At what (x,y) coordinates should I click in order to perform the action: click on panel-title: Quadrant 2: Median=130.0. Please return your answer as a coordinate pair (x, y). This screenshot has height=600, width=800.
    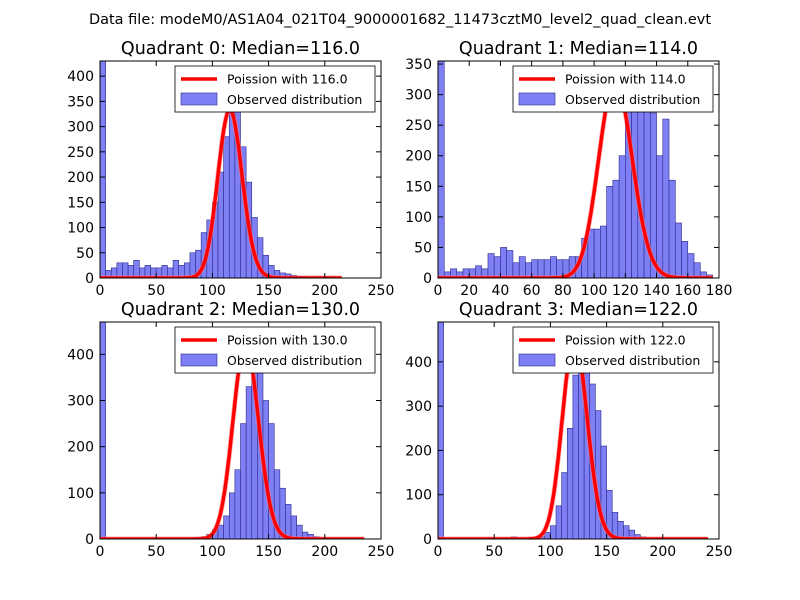
    Looking at the image, I should click on (240, 310).